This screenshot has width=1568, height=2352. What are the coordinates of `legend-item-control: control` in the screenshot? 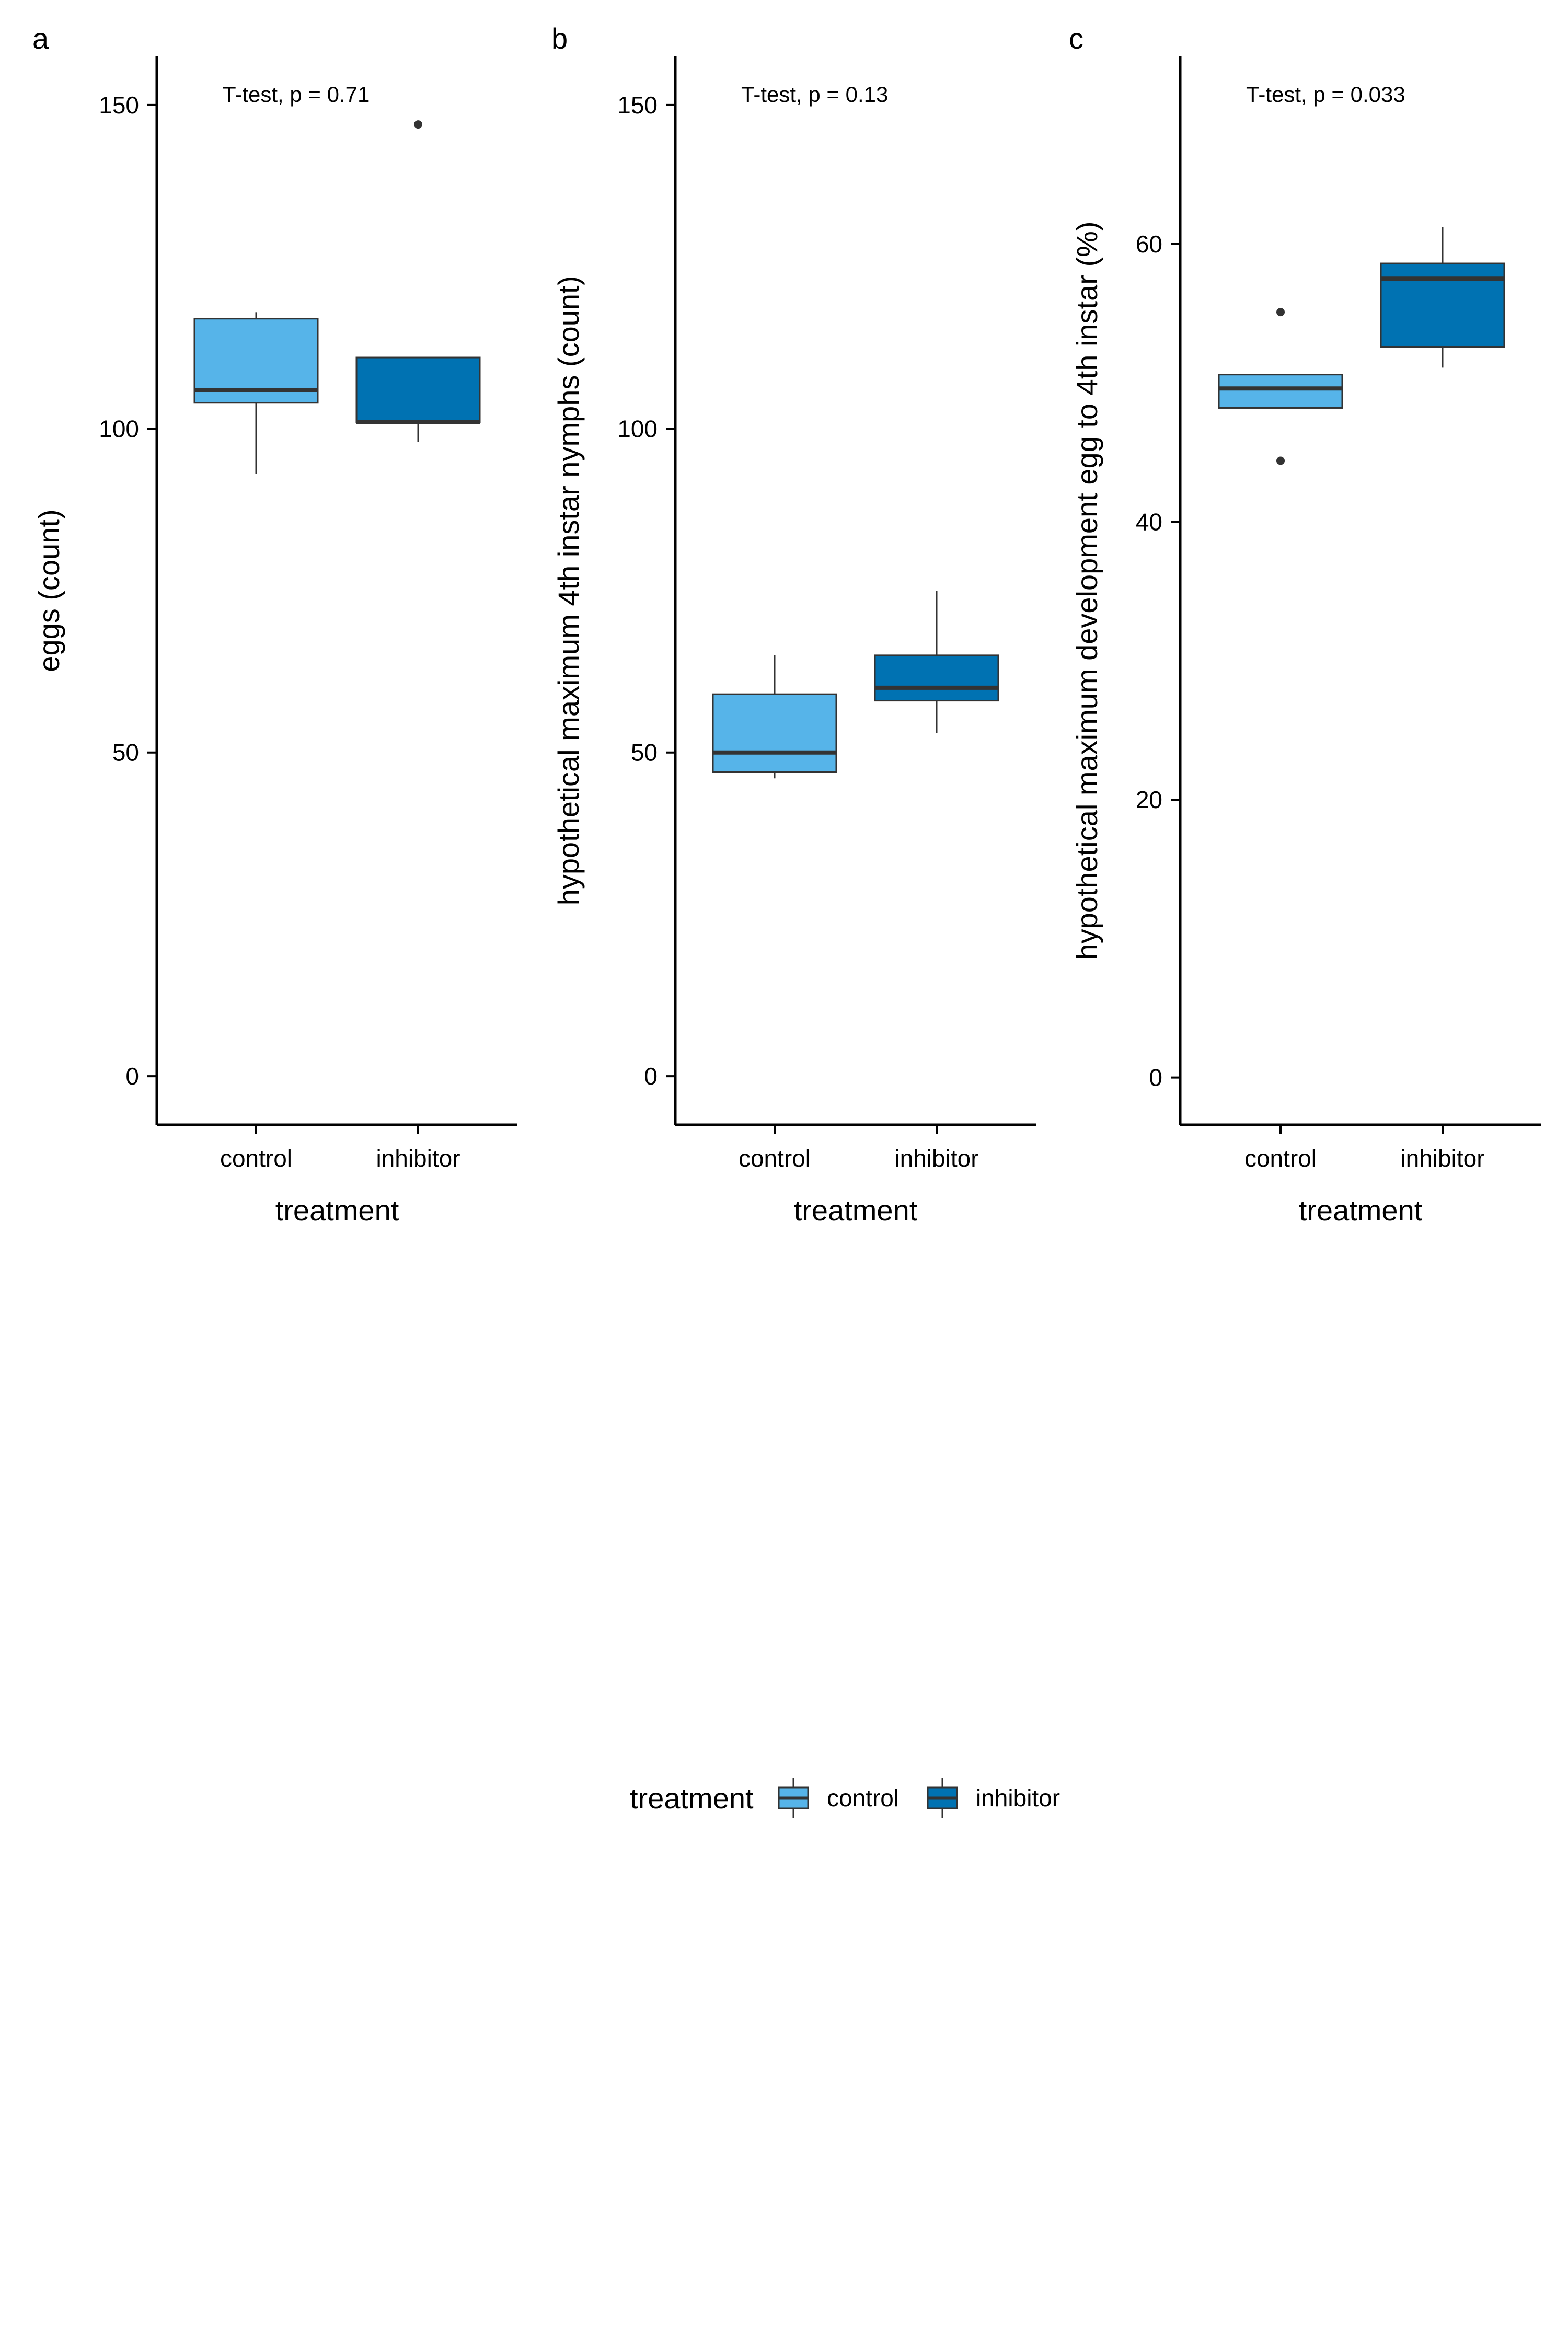 It's located at (838, 1798).